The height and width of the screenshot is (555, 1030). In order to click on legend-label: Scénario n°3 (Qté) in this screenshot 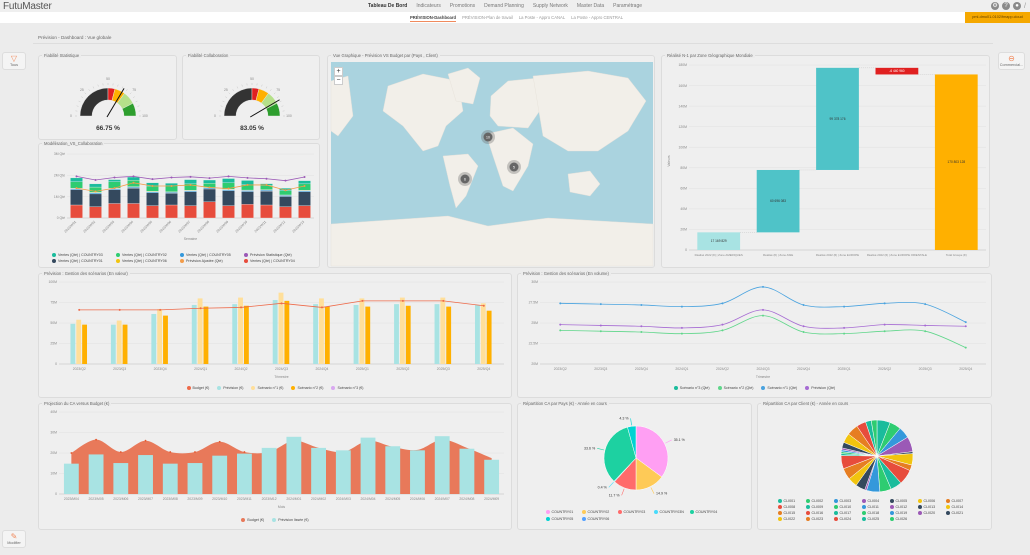, I will do `click(694, 388)`.